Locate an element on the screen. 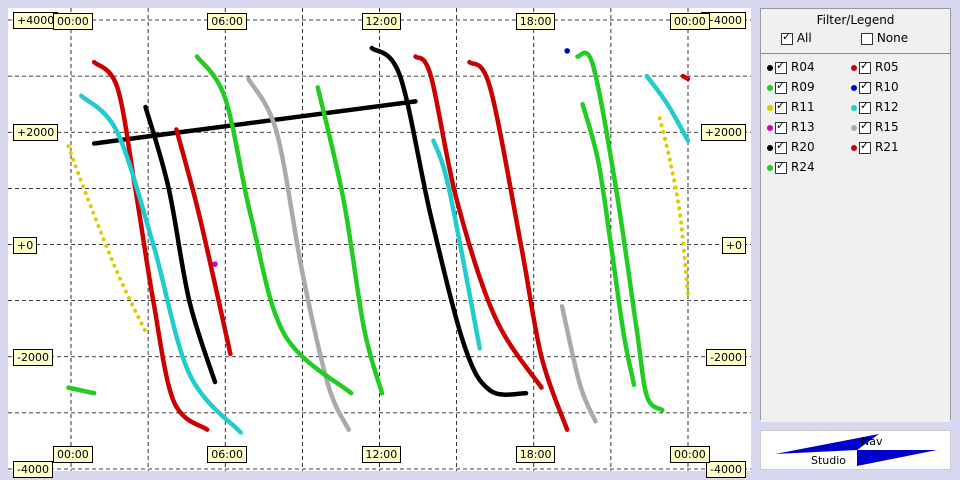 The width and height of the screenshot is (960, 480). logo-left-wing is located at coordinates (827, 444).